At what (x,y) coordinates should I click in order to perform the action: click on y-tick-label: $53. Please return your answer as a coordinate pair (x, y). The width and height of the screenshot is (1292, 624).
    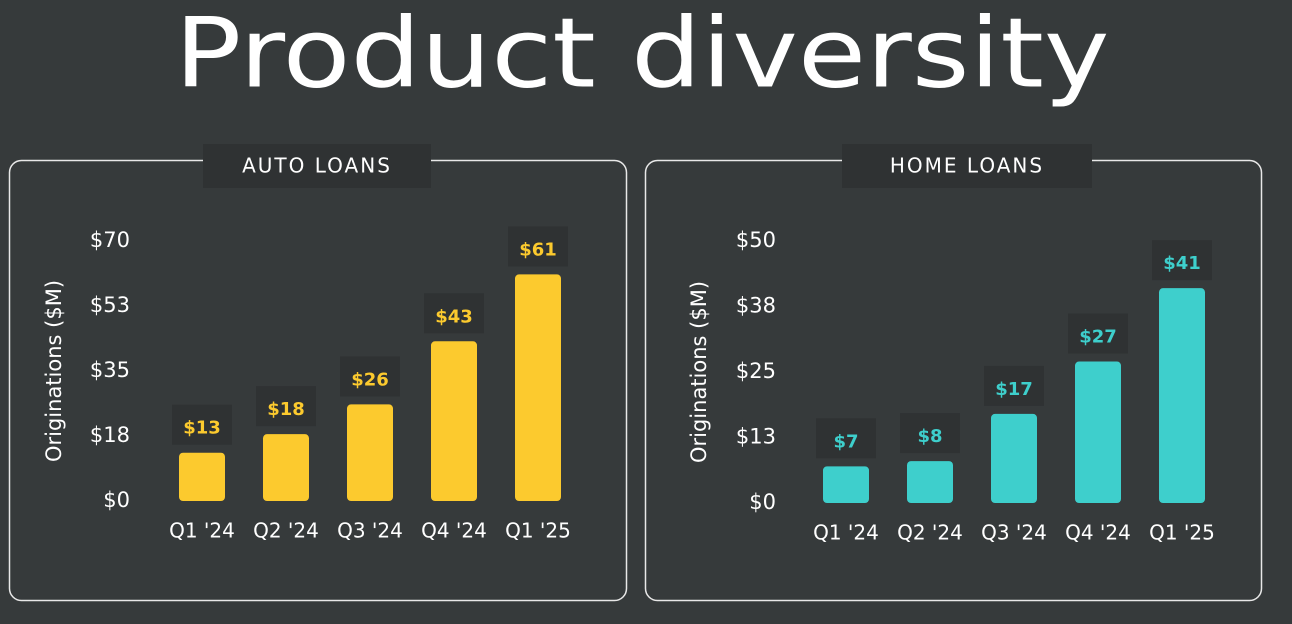
    Looking at the image, I should click on (110, 305).